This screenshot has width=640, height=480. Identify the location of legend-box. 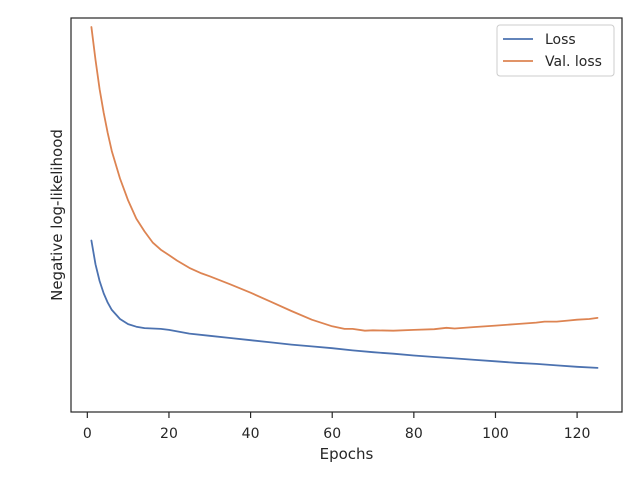
(555, 50).